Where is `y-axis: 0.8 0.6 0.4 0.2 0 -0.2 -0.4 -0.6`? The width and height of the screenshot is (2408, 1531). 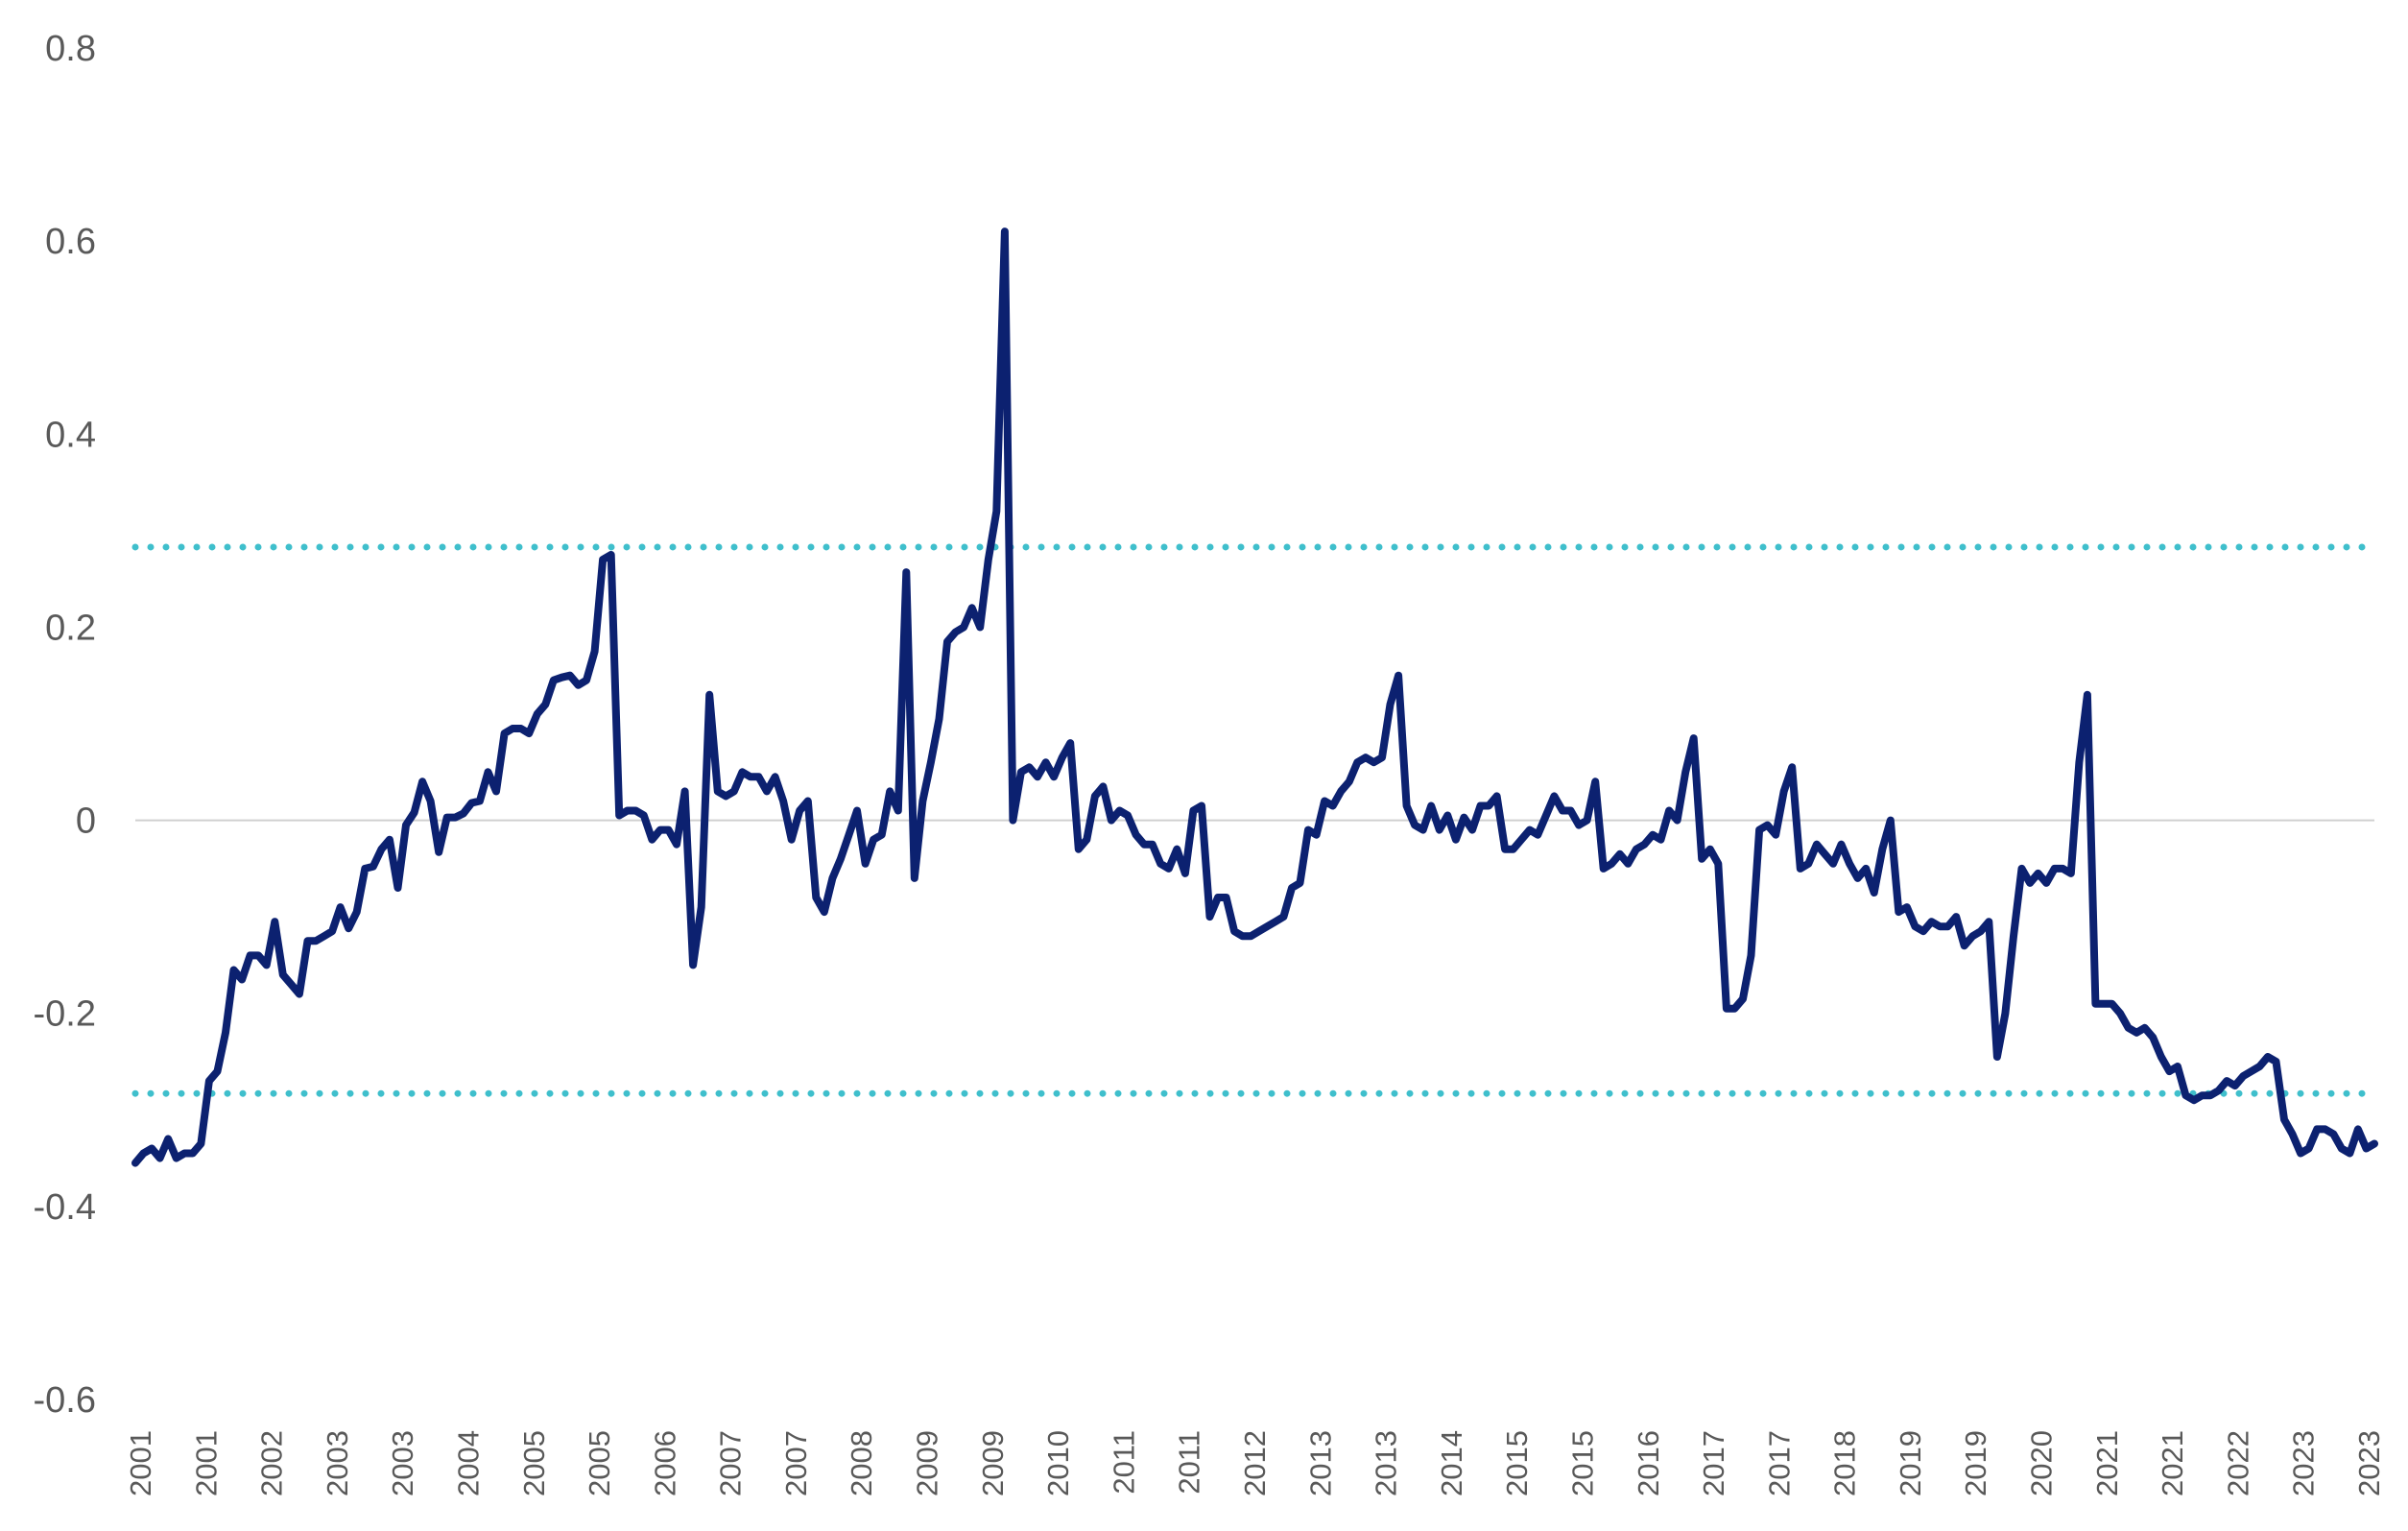 y-axis: 0.8 0.6 0.4 0.2 0 -0.2 -0.4 -0.6 is located at coordinates (65, 725).